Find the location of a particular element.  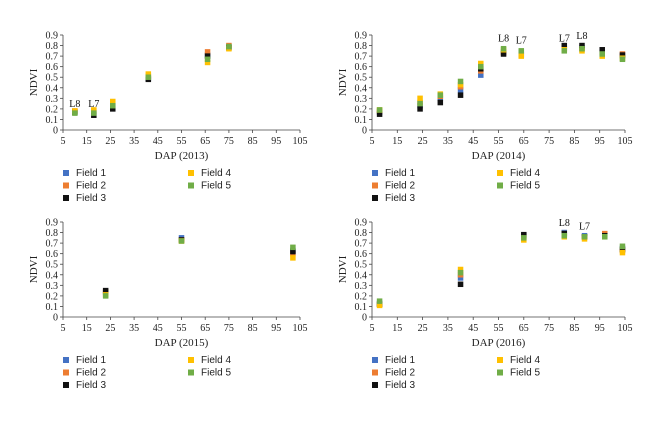

legend-label: Field 5 is located at coordinates (525, 186).